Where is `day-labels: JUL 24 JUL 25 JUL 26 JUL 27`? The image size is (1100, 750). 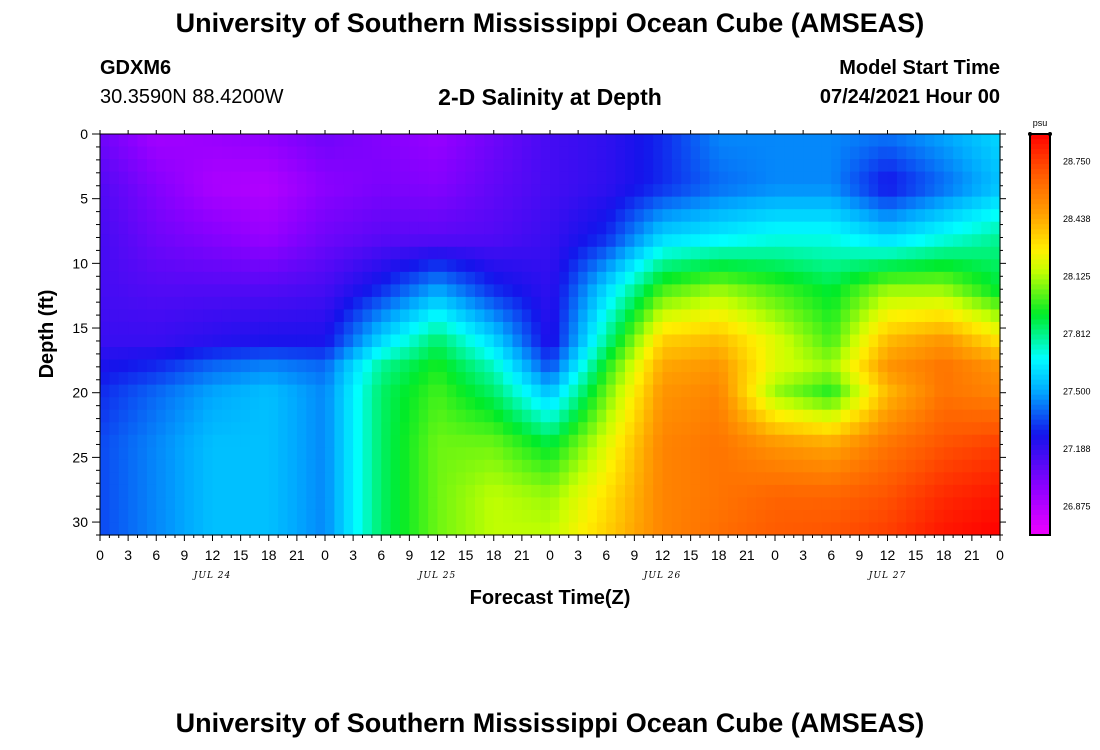
day-labels: JUL 24 JUL 25 JUL 26 JUL 27 is located at coordinates (548, 576).